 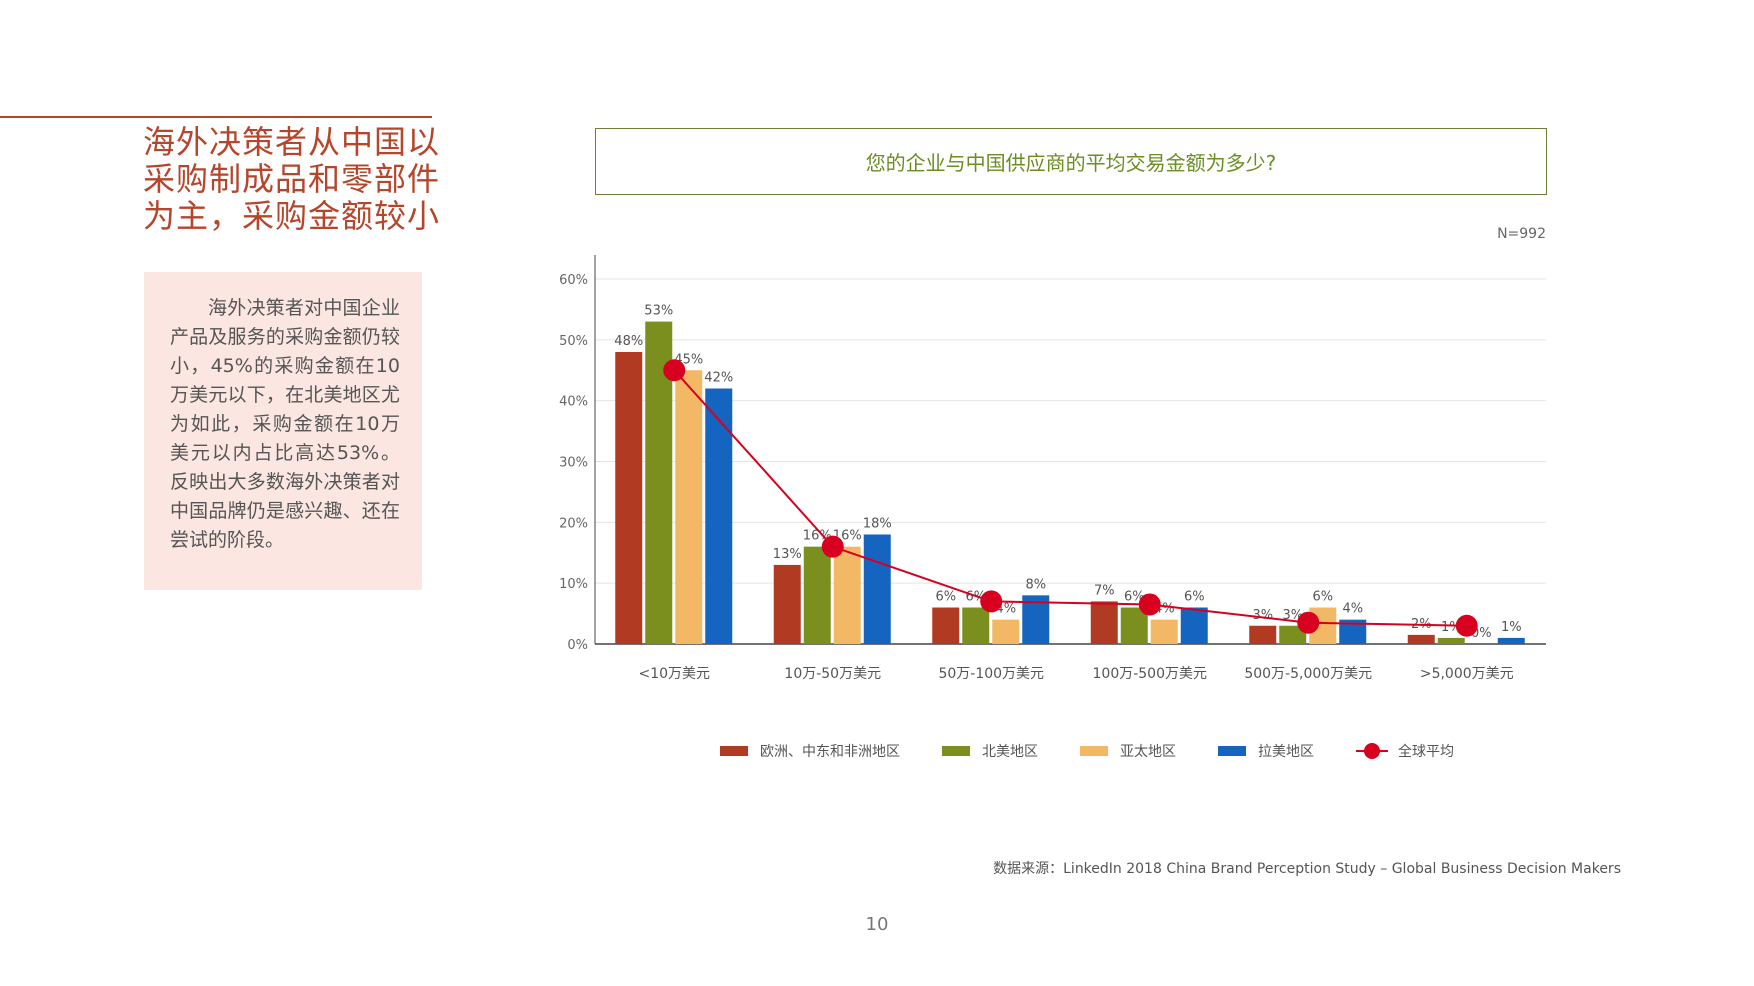 What do you see at coordinates (1010, 752) in the screenshot?
I see `legend-label-na: 北美地区` at bounding box center [1010, 752].